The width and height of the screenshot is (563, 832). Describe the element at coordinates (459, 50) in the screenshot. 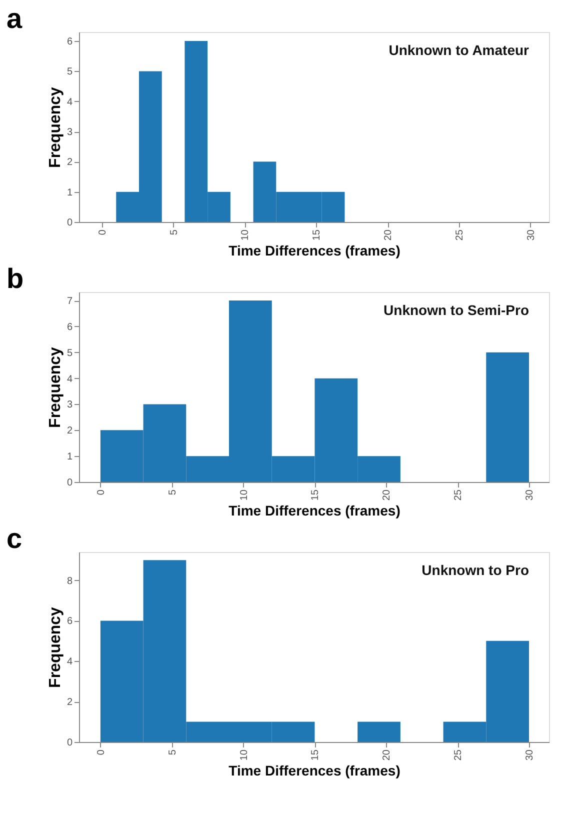

I see `annotation: Unknown to Amateur` at that location.